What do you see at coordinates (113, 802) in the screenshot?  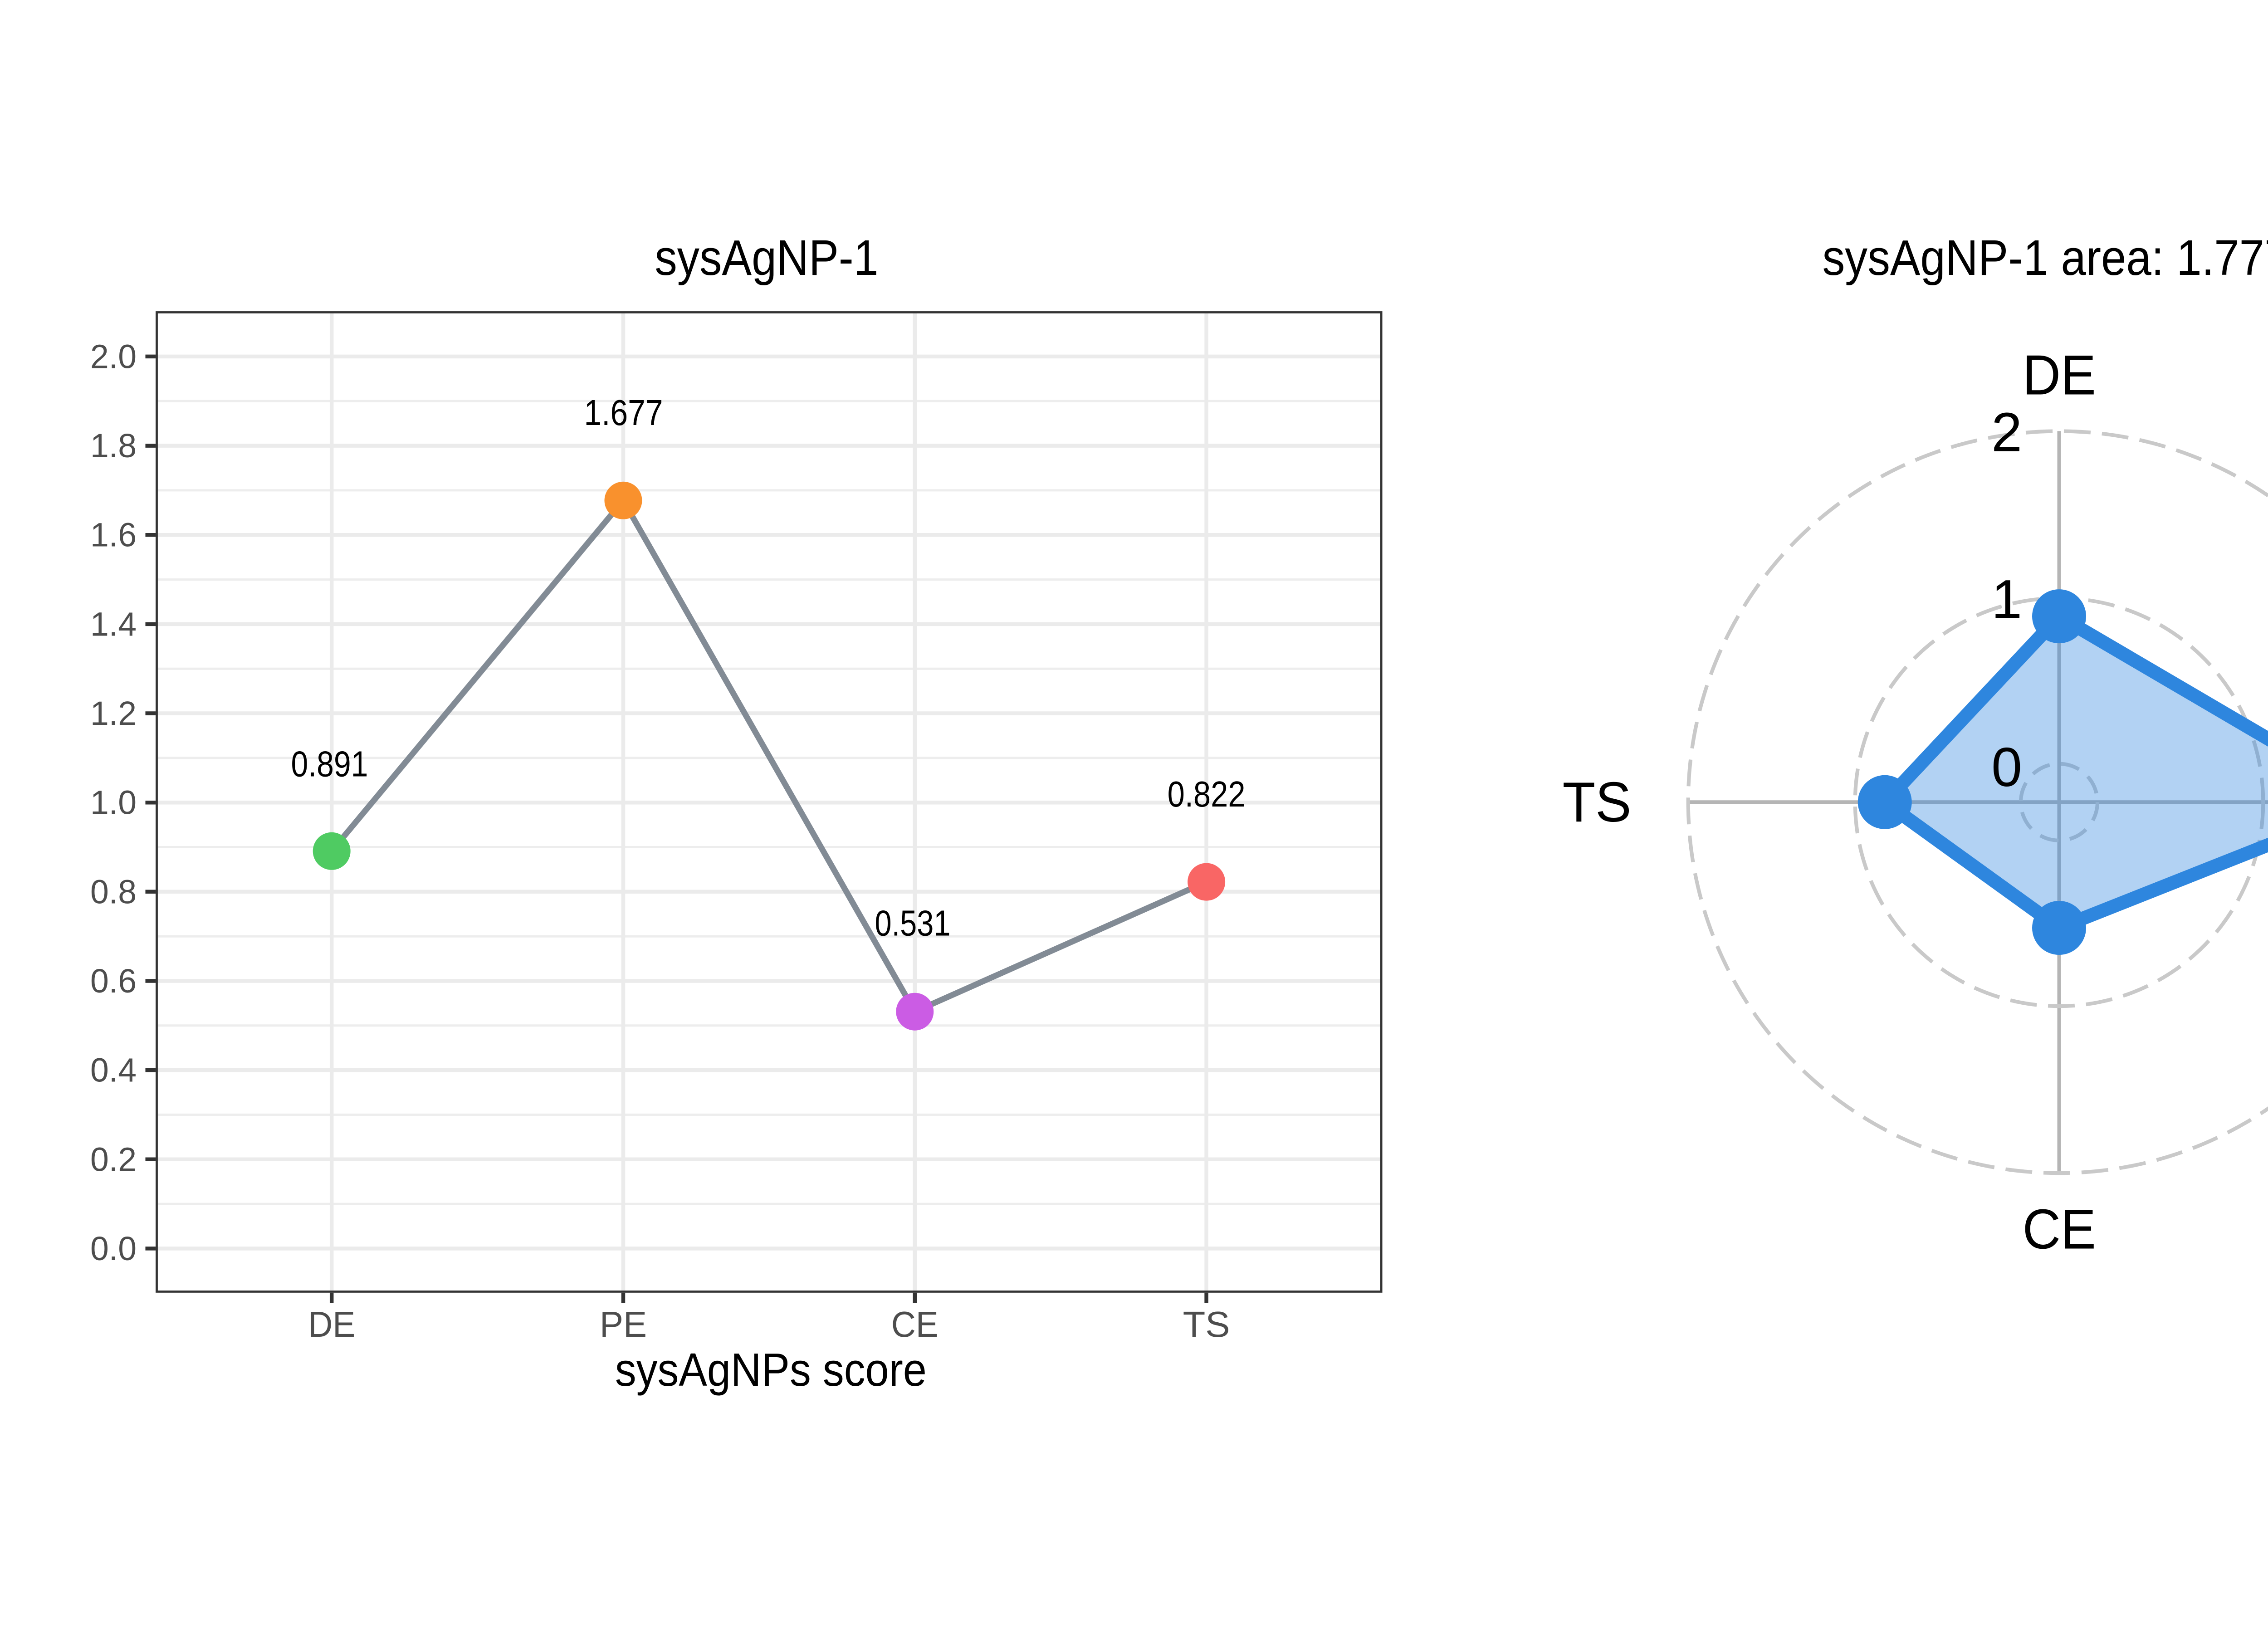 I see `svg-text: 1.0` at bounding box center [113, 802].